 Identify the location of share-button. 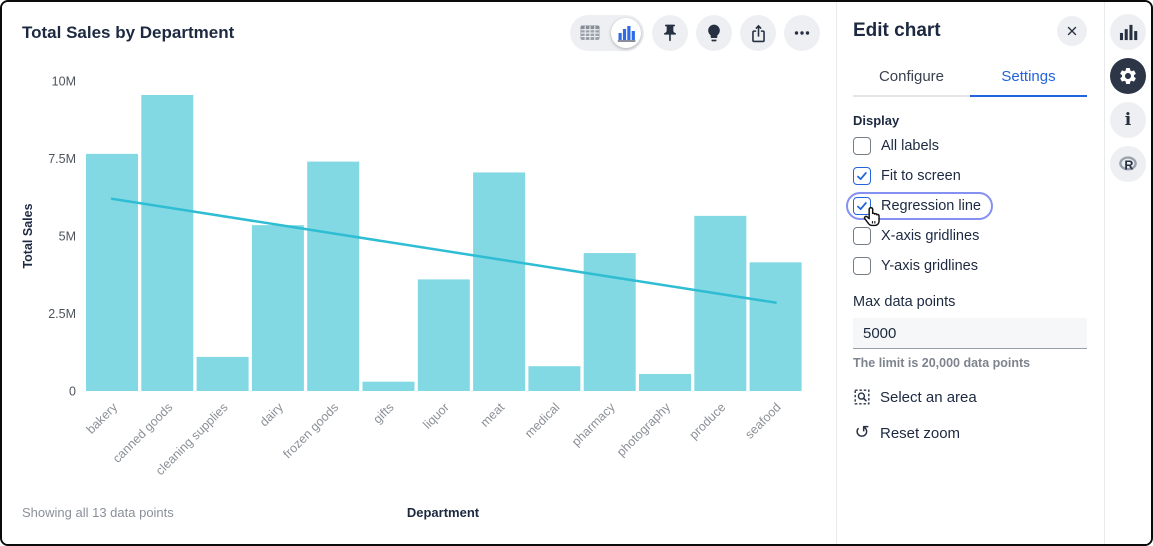
(758, 33).